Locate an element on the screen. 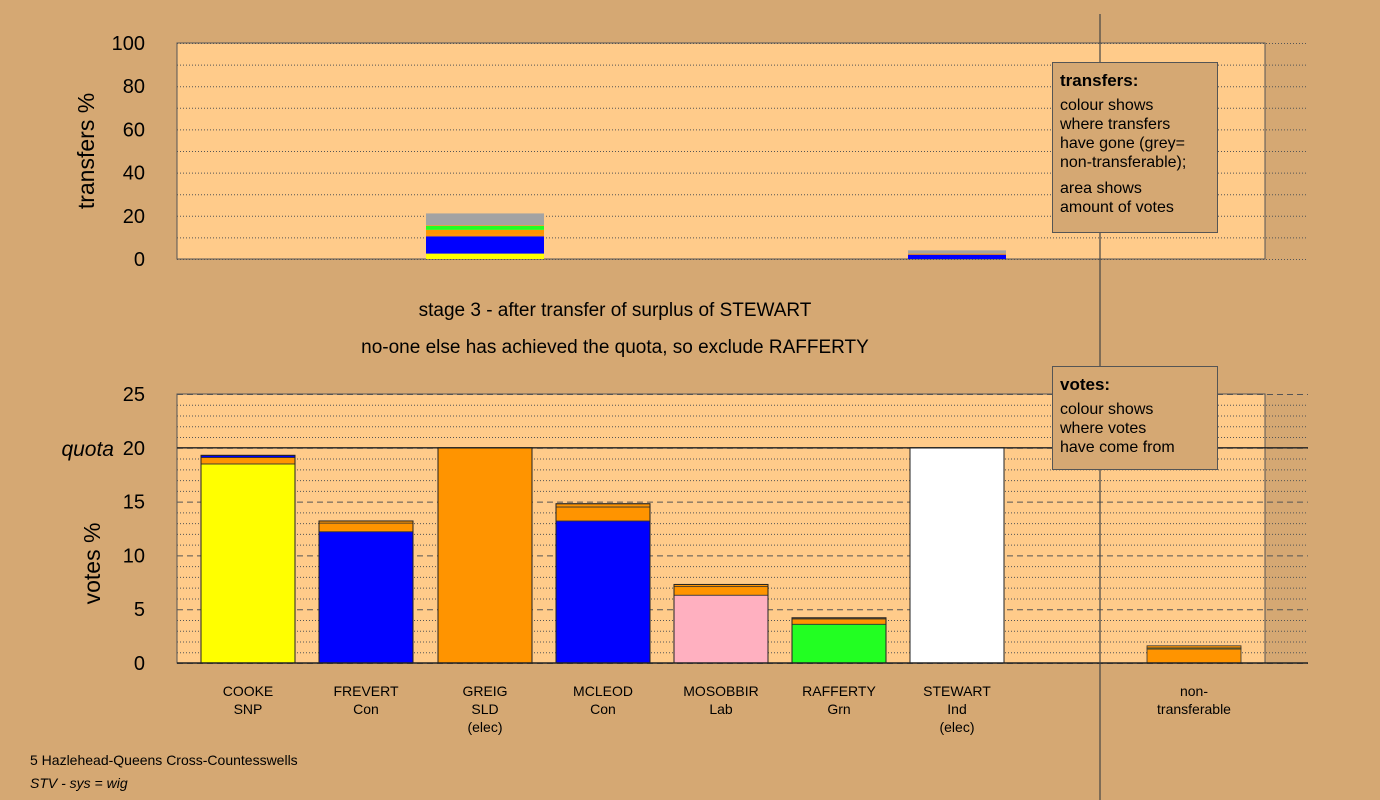  candidate-name-label: MOSOBBIR is located at coordinates (720, 691).